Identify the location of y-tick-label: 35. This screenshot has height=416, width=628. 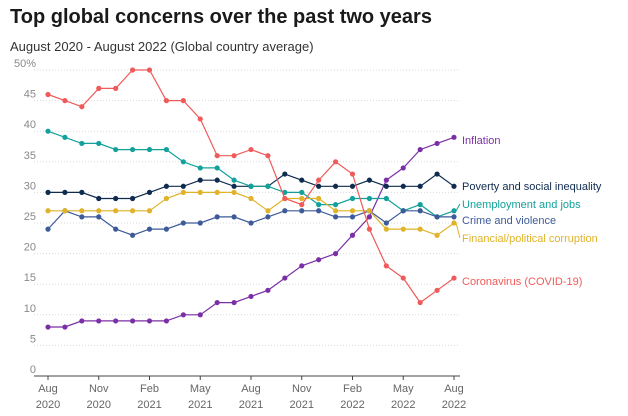
(30, 156).